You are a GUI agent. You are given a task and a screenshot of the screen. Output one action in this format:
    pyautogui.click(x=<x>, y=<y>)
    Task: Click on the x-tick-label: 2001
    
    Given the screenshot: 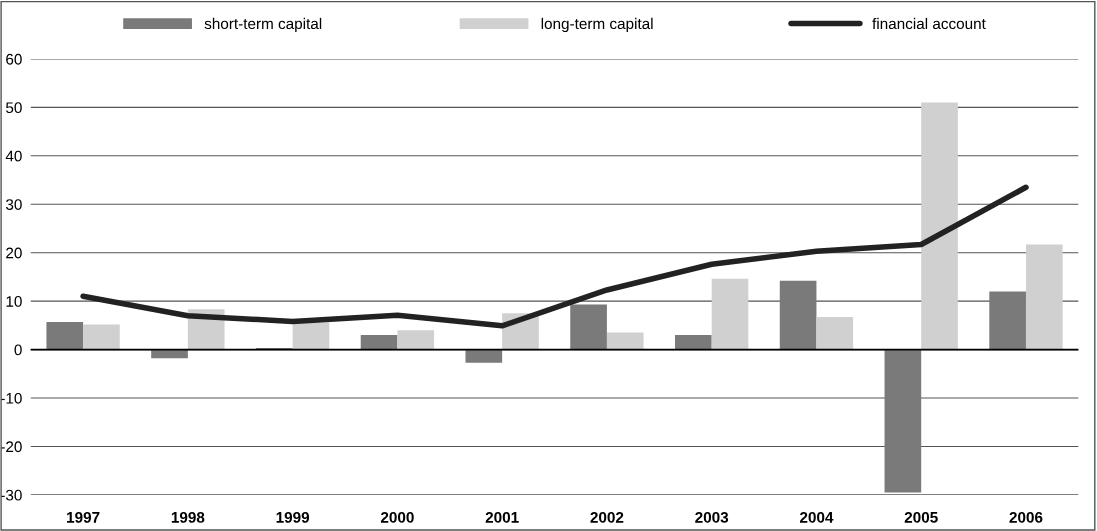 What is the action you would take?
    pyautogui.click(x=502, y=517)
    